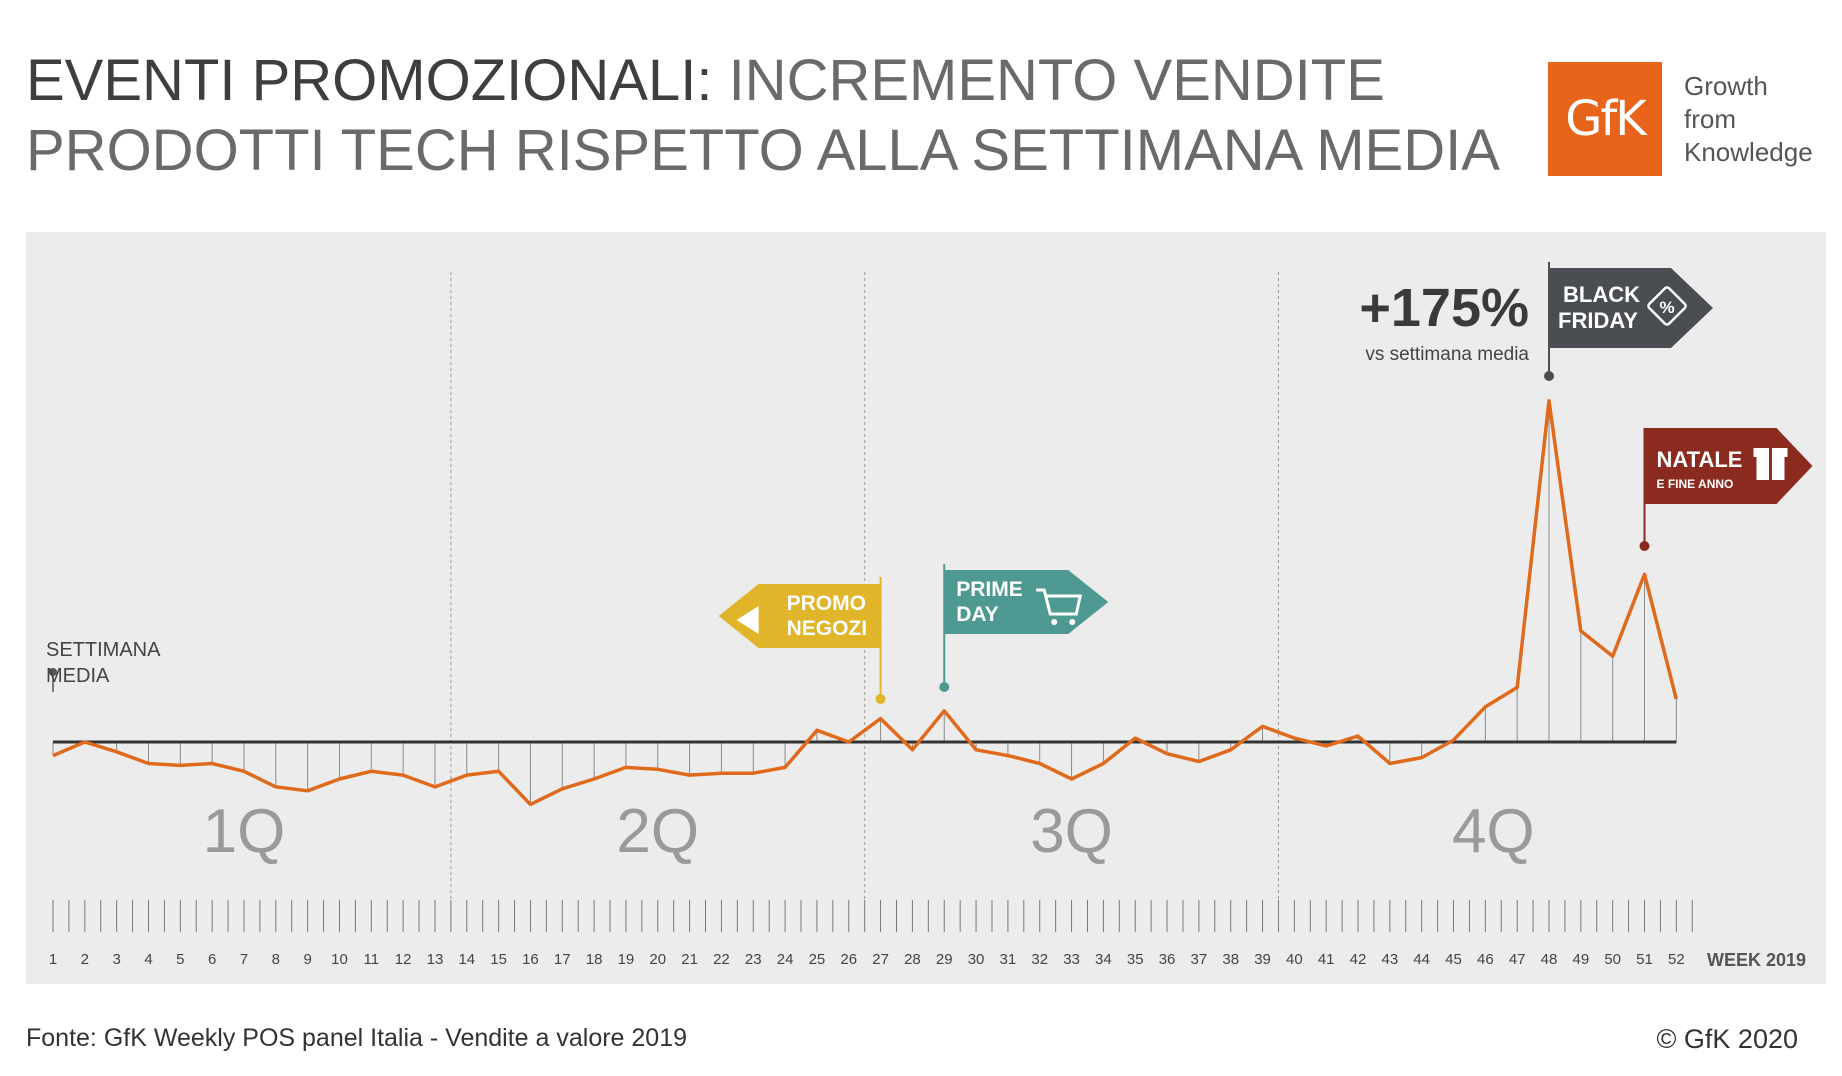 This screenshot has width=1842, height=1076. What do you see at coordinates (466, 959) in the screenshot?
I see `week-label-14: 14` at bounding box center [466, 959].